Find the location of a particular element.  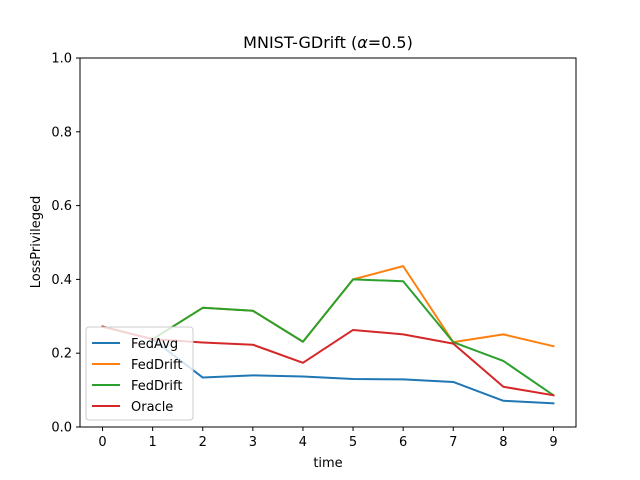

chart-title-rest: =0.5) is located at coordinates (390, 42).